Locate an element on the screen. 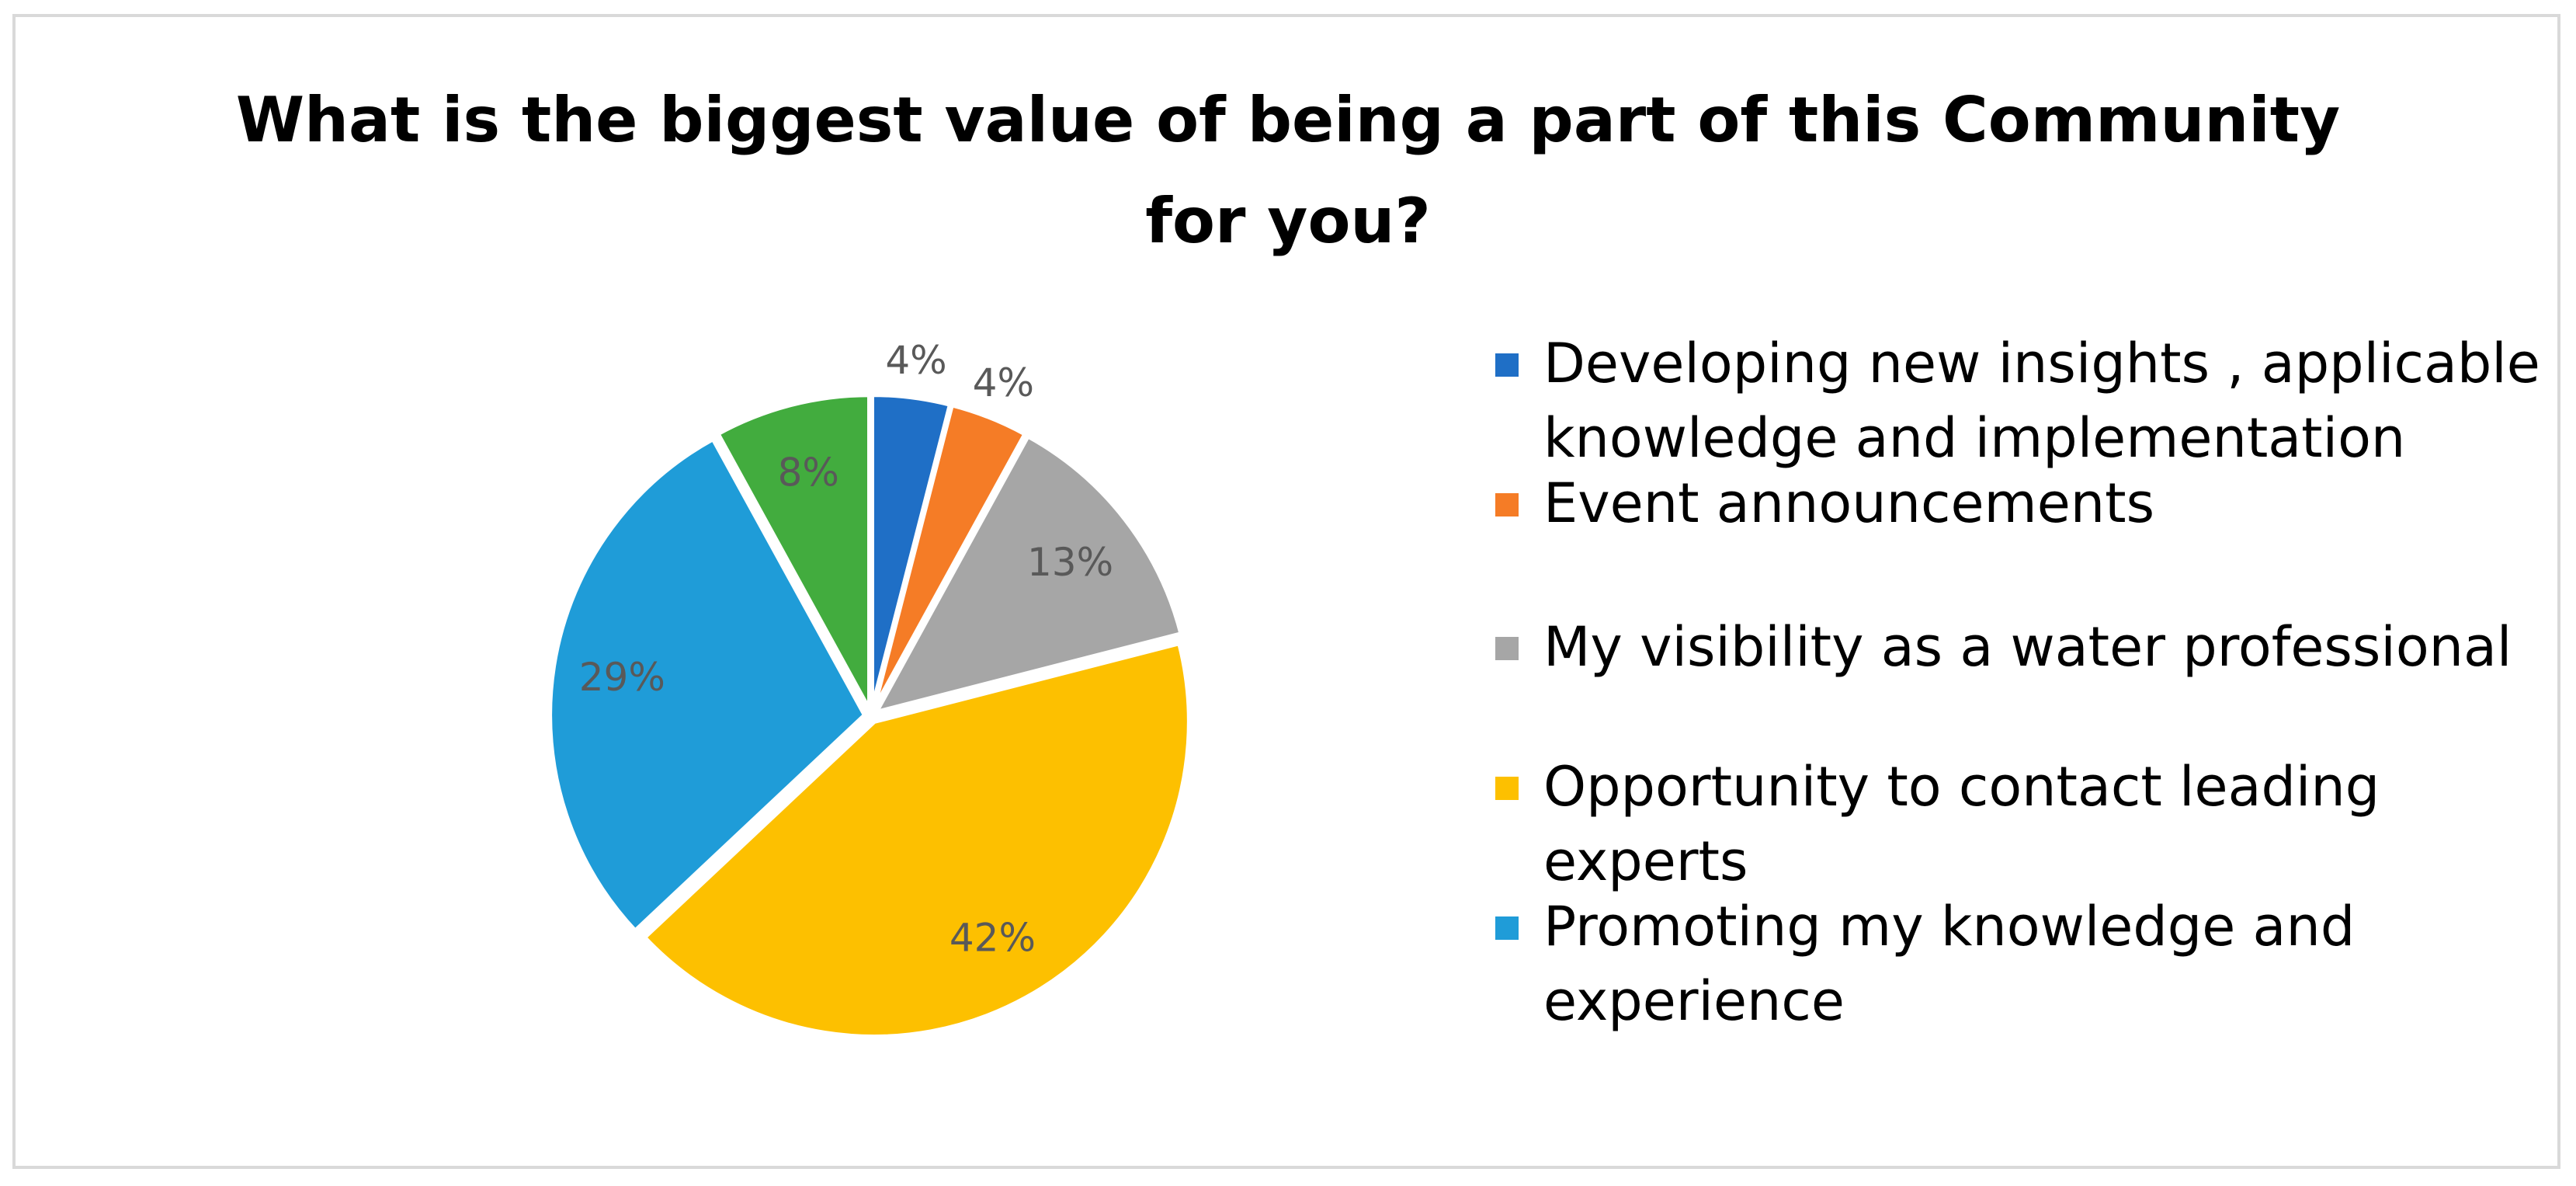  slice-data-label-1: 4% is located at coordinates (1003, 382).